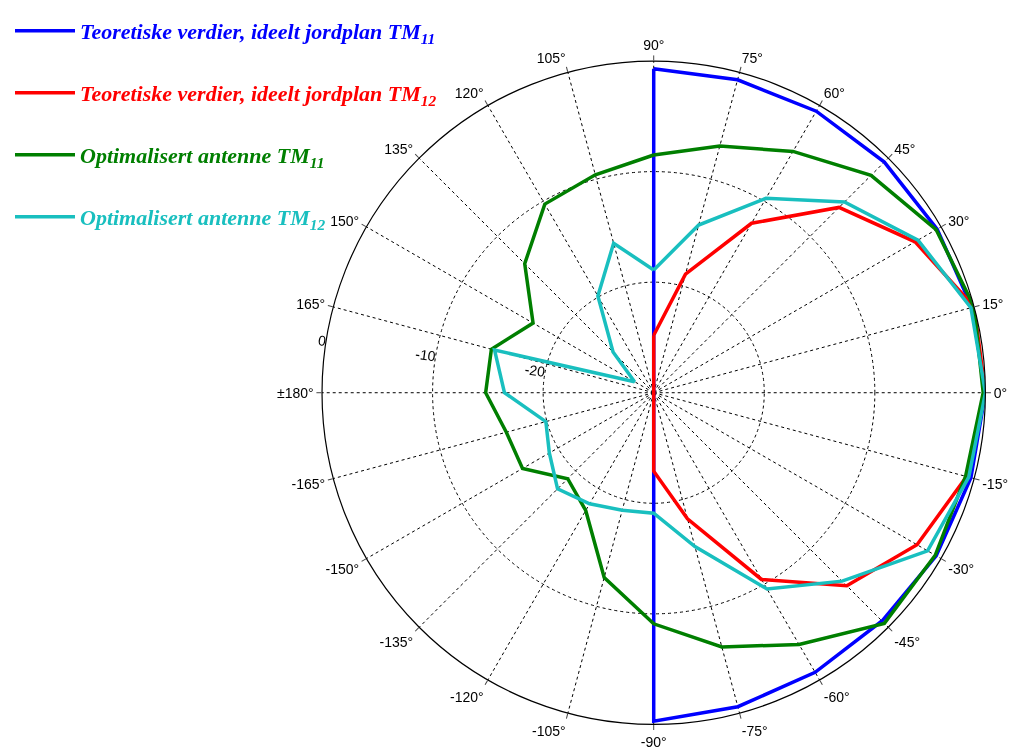  I want to click on spoke-label: 150°, so click(345, 220).